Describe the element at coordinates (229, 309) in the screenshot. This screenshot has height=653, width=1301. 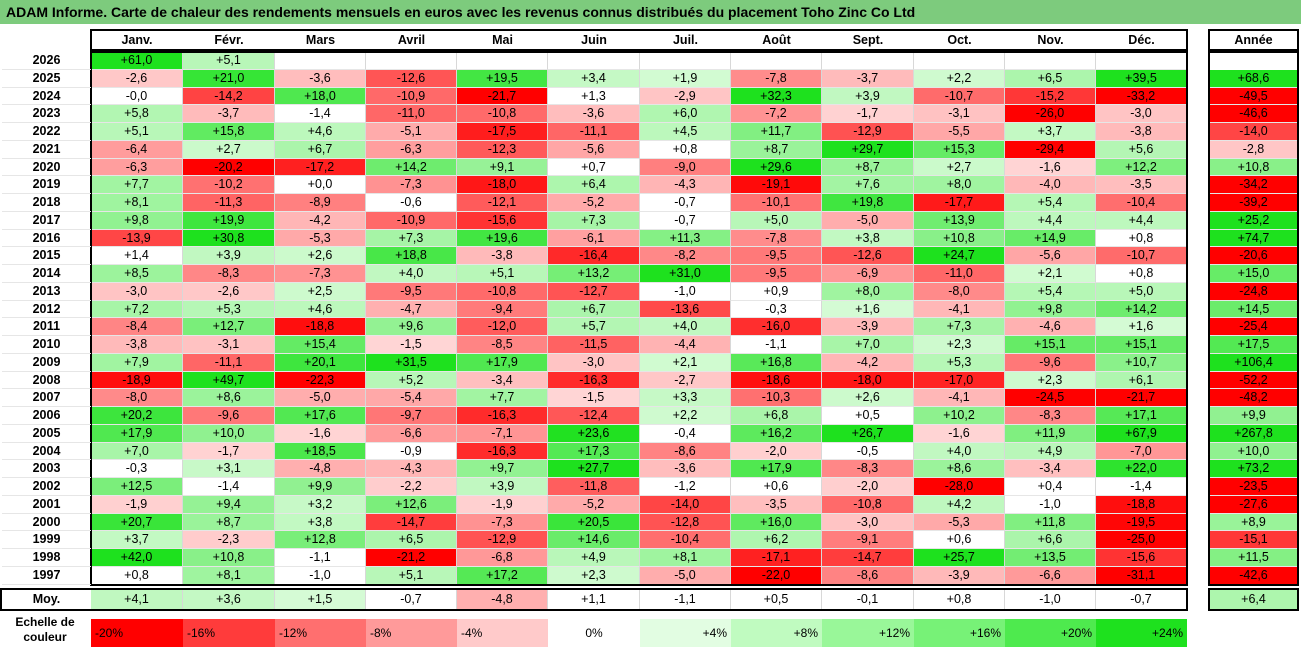
I see `heatmap-cell: +5,3` at that location.